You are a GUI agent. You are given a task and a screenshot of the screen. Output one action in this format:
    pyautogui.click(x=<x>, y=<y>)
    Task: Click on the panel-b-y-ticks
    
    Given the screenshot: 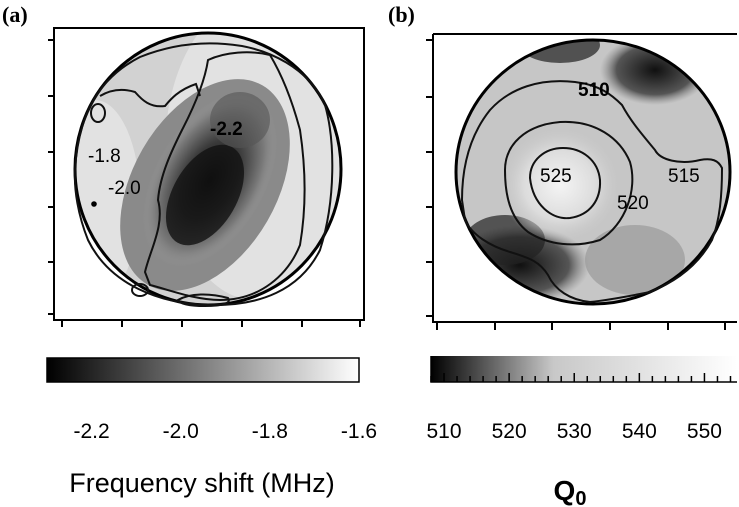 What is the action you would take?
    pyautogui.click(x=429, y=178)
    